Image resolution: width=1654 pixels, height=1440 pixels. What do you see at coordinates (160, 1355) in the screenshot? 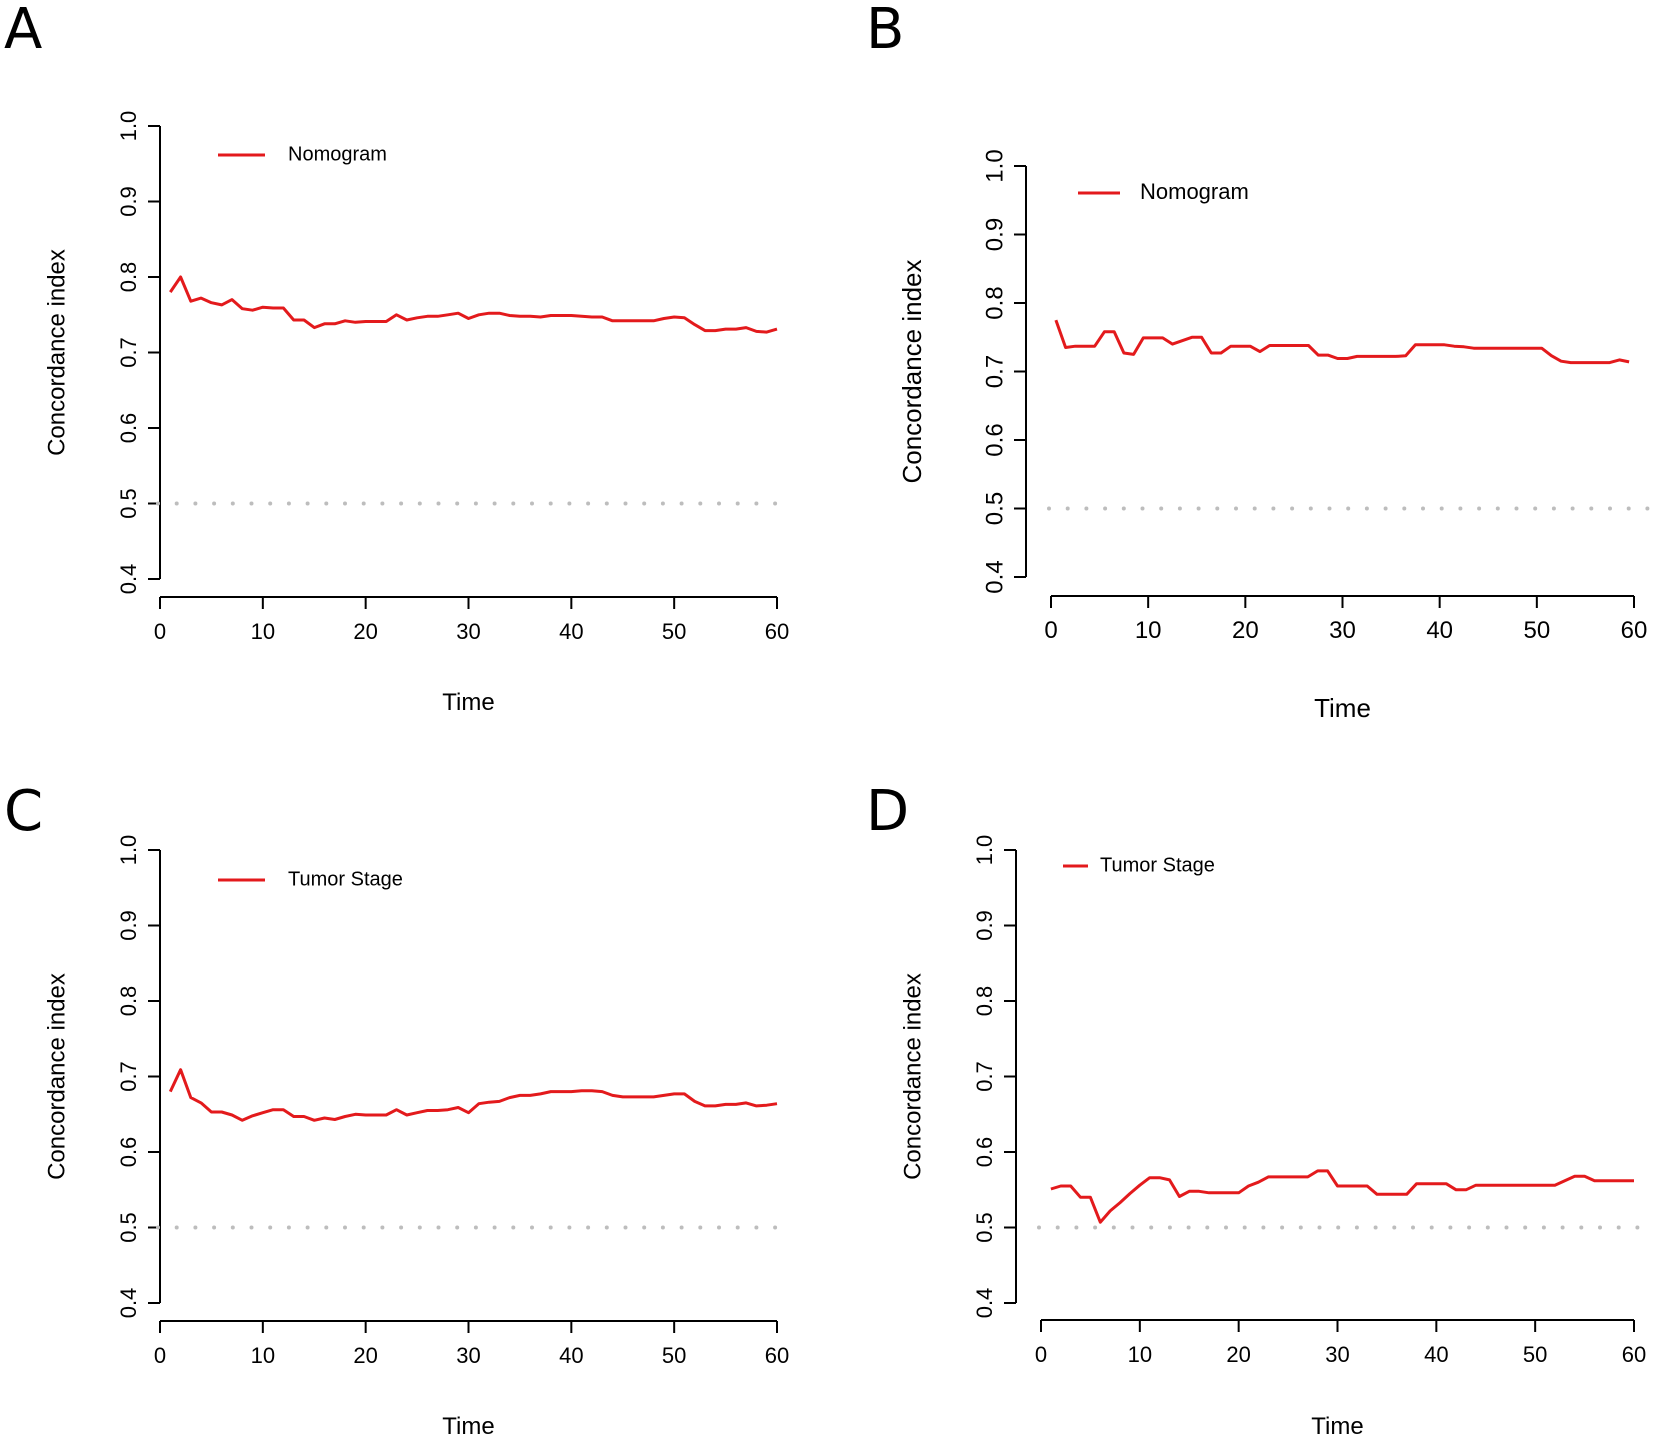
I see `x-tick-label-c-0: 0` at bounding box center [160, 1355].